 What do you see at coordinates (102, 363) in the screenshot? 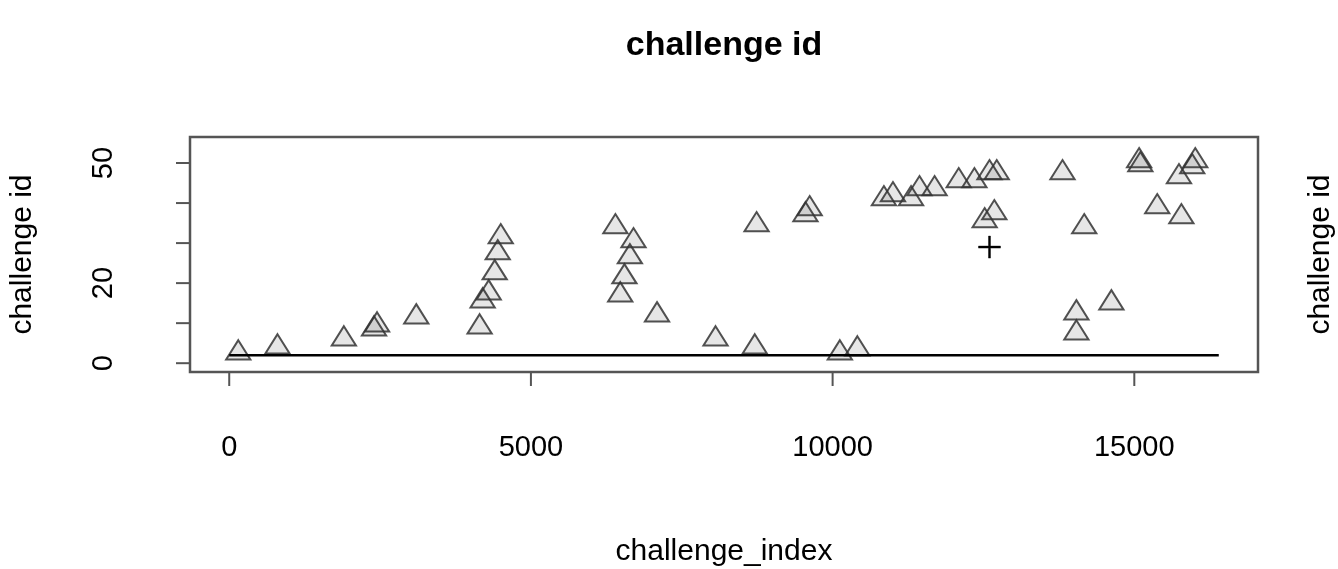
I see `y-tick-label: 0` at bounding box center [102, 363].